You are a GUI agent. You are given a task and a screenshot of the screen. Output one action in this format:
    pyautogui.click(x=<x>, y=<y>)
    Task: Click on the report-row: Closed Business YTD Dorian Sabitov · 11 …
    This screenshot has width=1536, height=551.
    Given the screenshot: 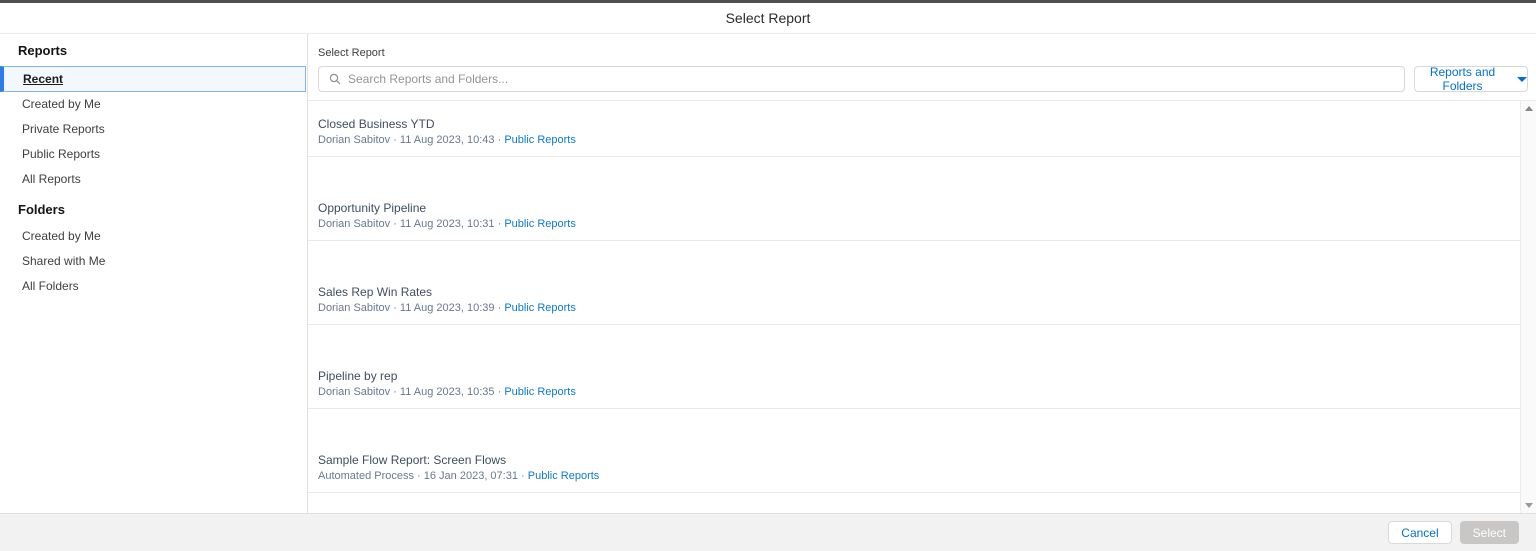 What is the action you would take?
    pyautogui.click(x=914, y=129)
    